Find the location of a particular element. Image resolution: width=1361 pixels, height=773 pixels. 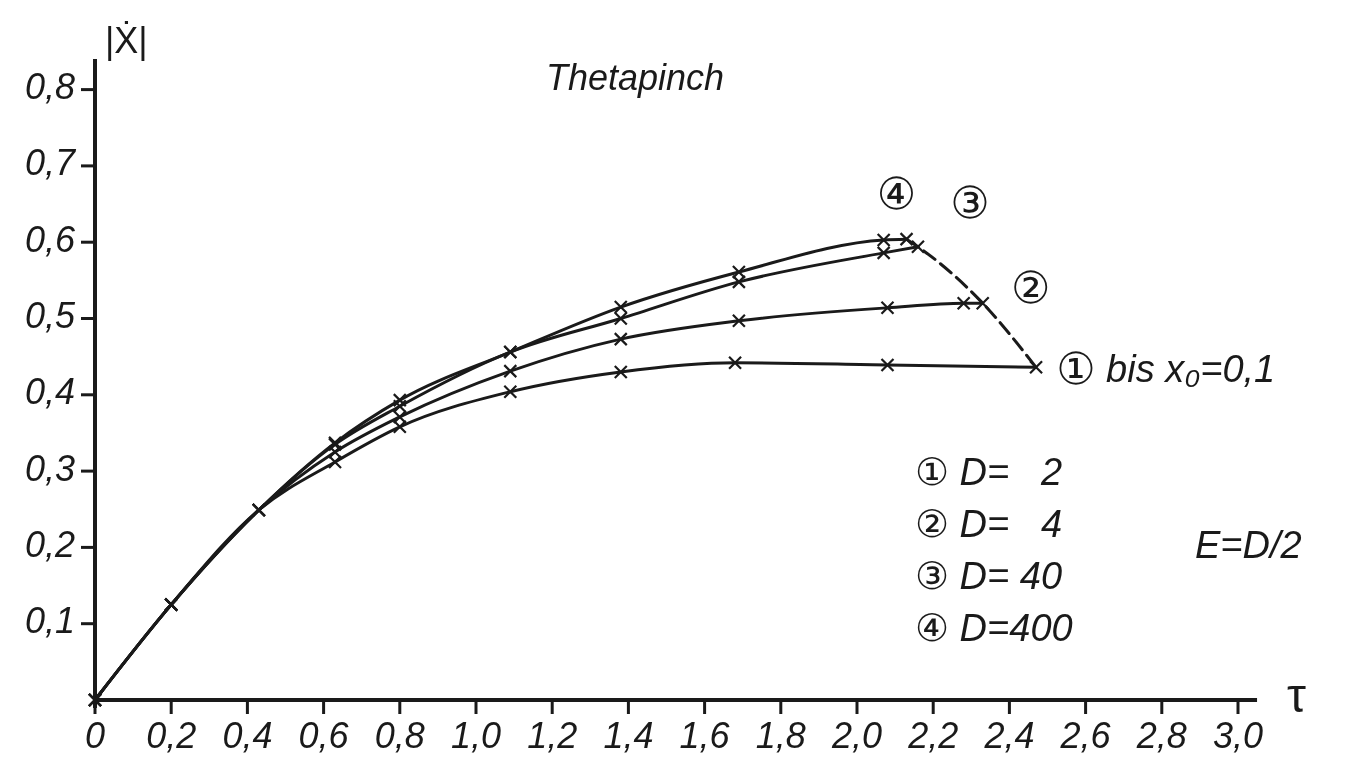

y-tick-label: 0,1 is located at coordinates (49, 621).